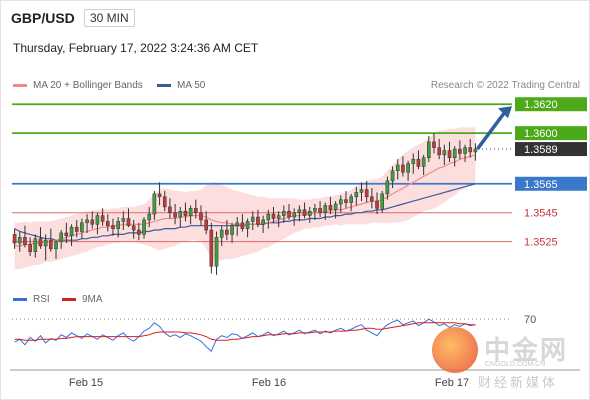 The height and width of the screenshot is (400, 590). I want to click on chart-header: GBP/USD 30 MIN, so click(295, 17).